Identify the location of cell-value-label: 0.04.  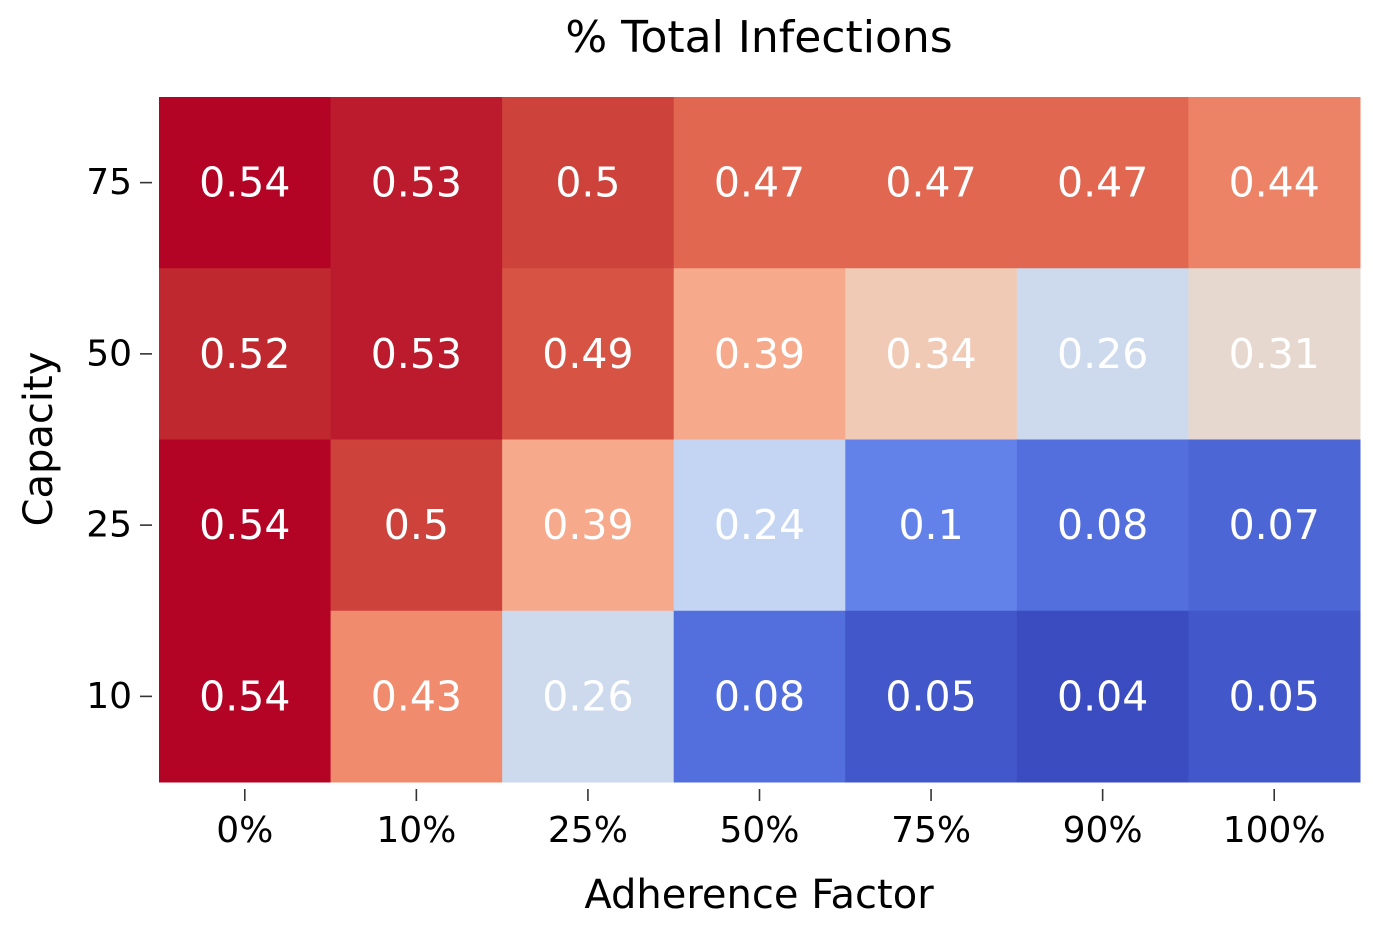
(1102, 696).